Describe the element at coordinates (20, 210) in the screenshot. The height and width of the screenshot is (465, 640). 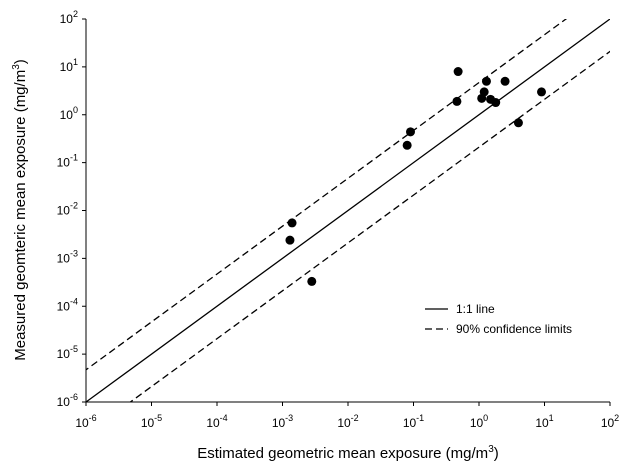
I see `y-axis-label: Measured geomteric mean exposure (mg/m3)` at that location.